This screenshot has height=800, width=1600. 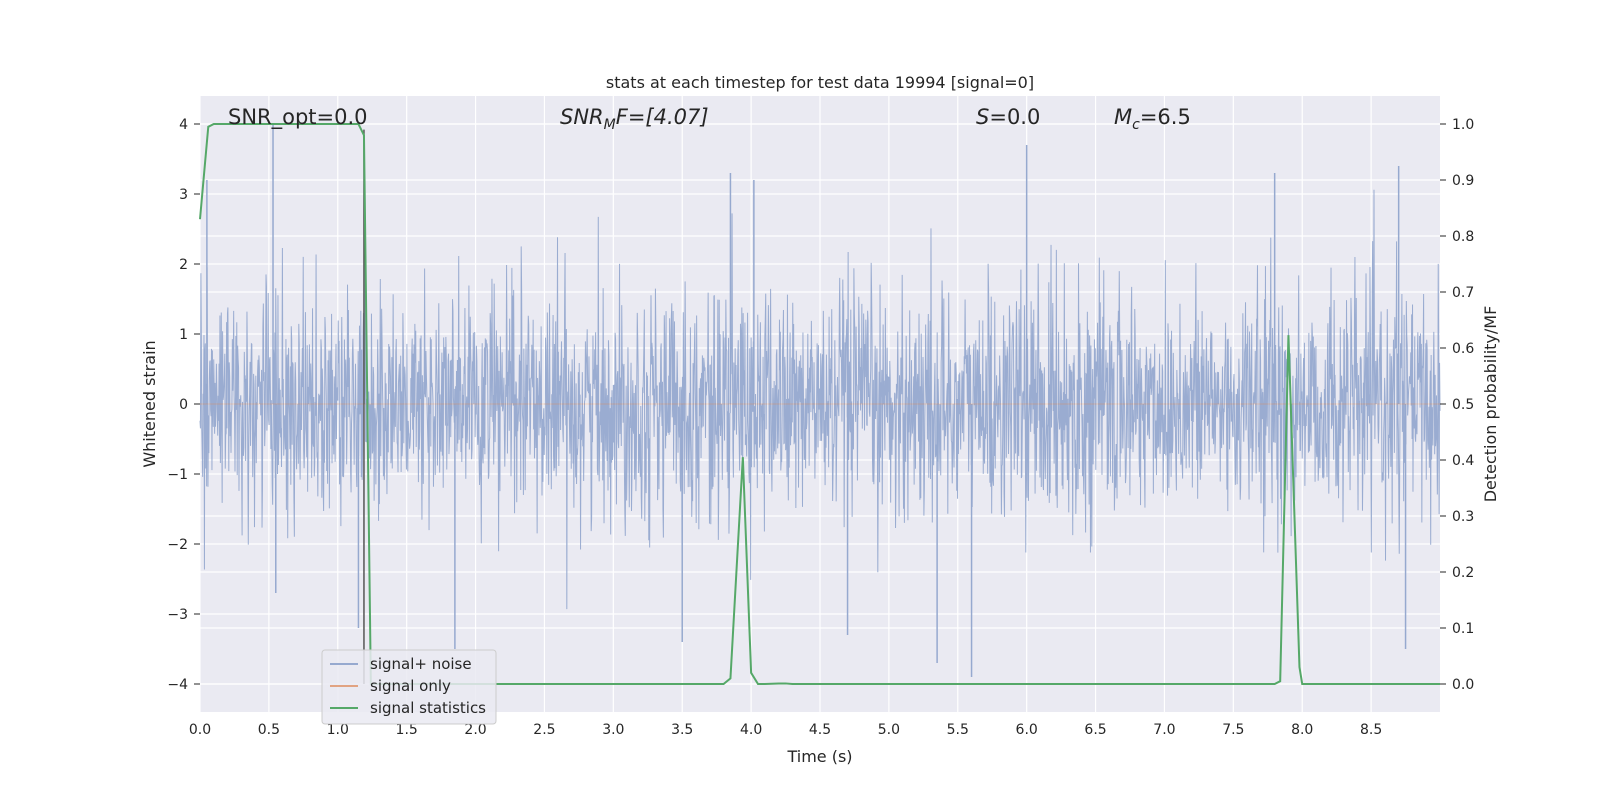 What do you see at coordinates (269, 730) in the screenshot?
I see `x-tick-label-1: 0.5` at bounding box center [269, 730].